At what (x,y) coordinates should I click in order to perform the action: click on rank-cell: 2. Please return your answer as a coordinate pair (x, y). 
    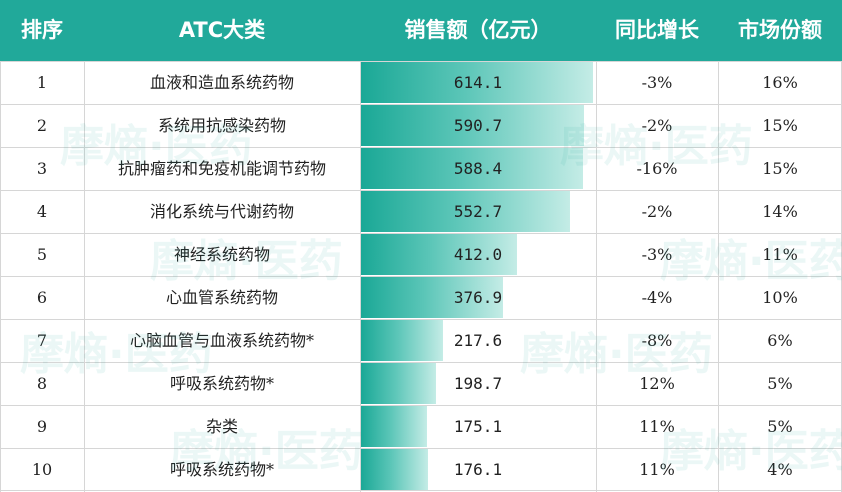
    Looking at the image, I should click on (42, 125).